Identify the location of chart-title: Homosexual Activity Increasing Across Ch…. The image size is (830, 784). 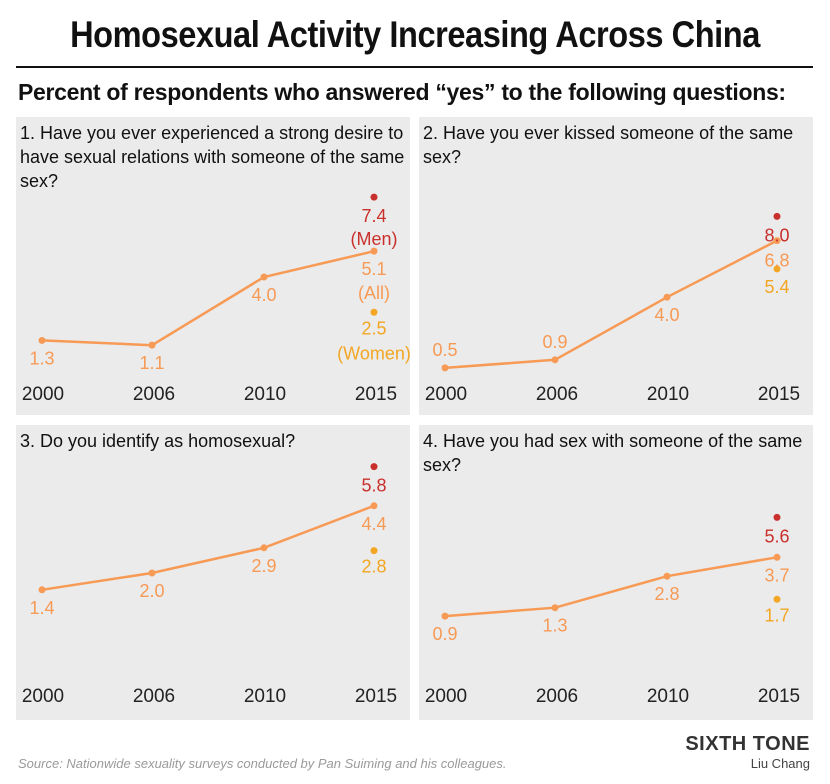
(415, 34).